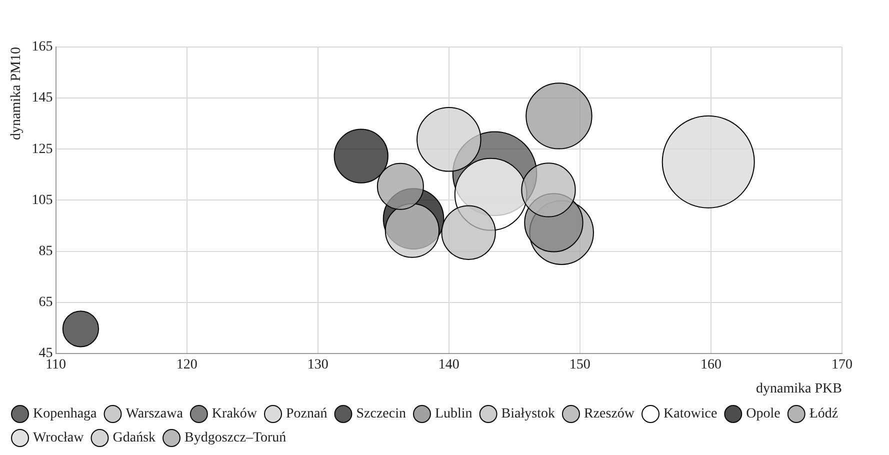  What do you see at coordinates (528, 414) in the screenshot?
I see `legend-label: Białystok` at bounding box center [528, 414].